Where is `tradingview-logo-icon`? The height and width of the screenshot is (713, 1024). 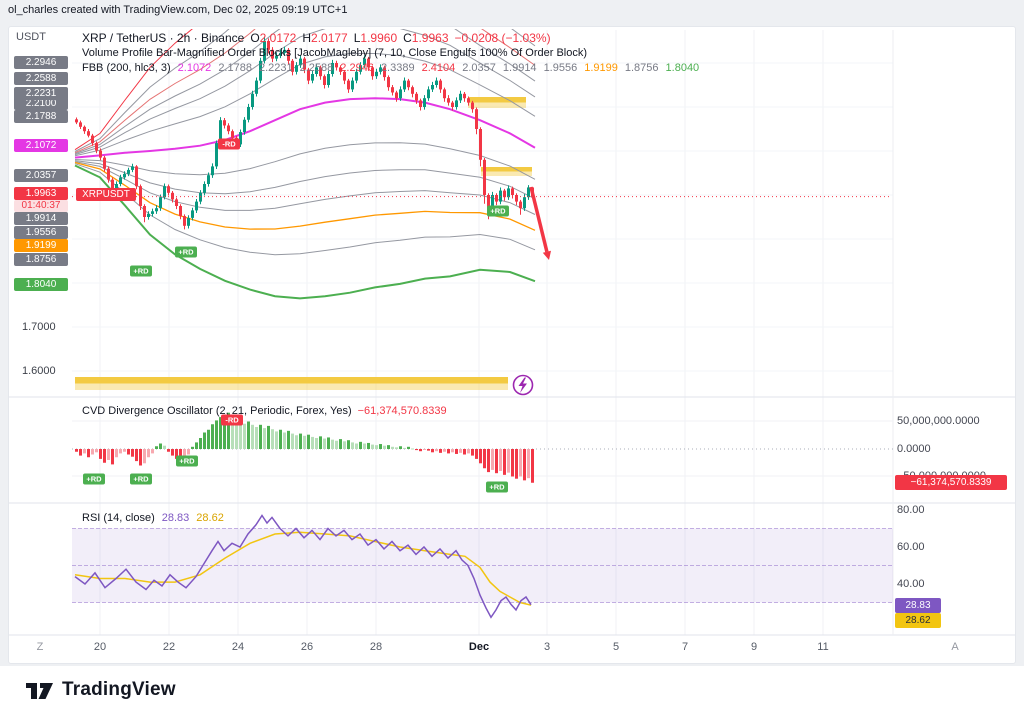
tradingview-logo-icon is located at coordinates (39, 690).